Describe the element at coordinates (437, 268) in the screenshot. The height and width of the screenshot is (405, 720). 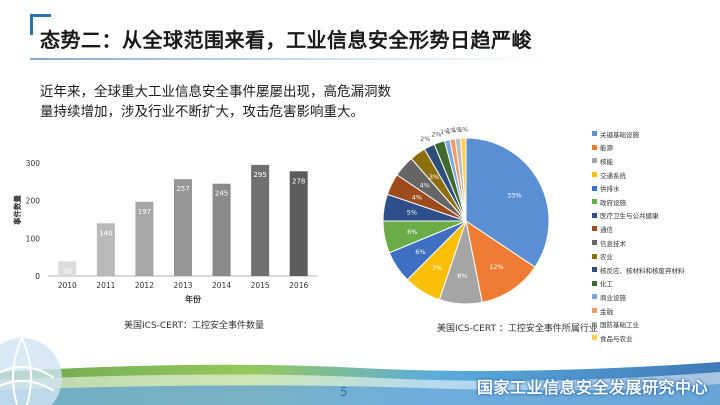
I see `pie-slice-label: 7%` at that location.